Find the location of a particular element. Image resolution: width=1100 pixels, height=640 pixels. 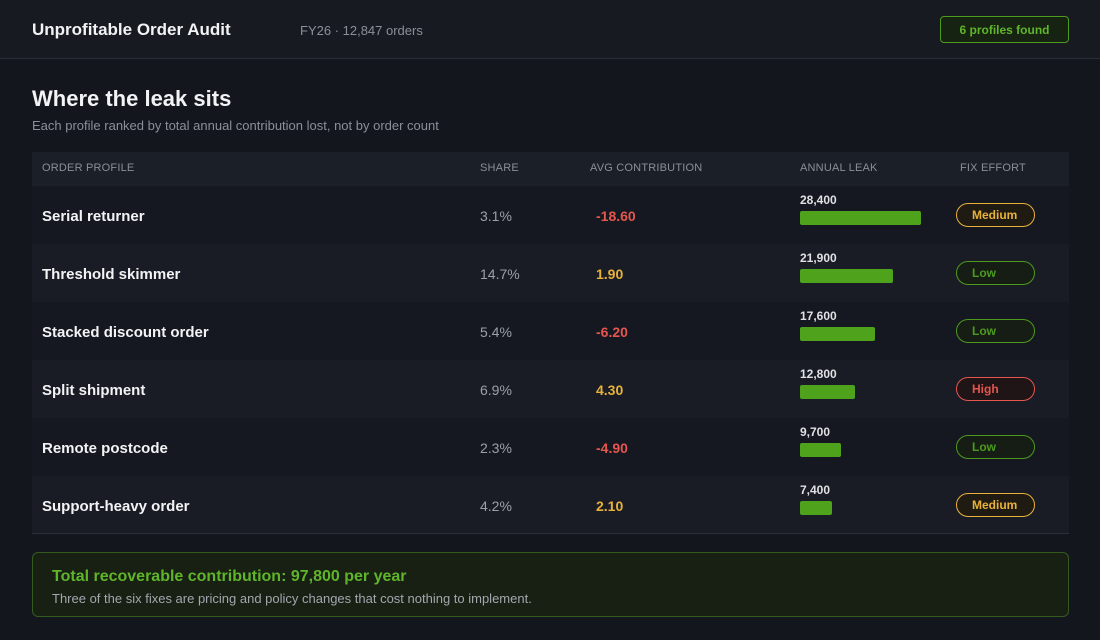

column-header-annual-leak: ANNUAL LEAK is located at coordinates (839, 168).